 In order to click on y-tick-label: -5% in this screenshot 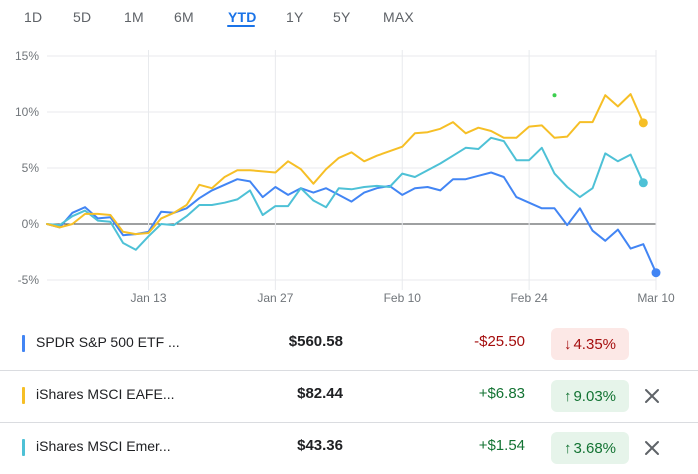, I will do `click(29, 280)`.